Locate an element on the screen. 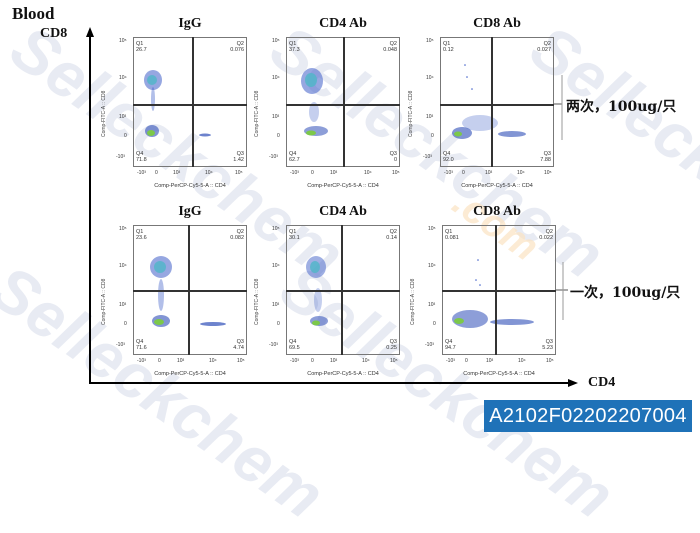  q4-value: 62.7 is located at coordinates (294, 160).